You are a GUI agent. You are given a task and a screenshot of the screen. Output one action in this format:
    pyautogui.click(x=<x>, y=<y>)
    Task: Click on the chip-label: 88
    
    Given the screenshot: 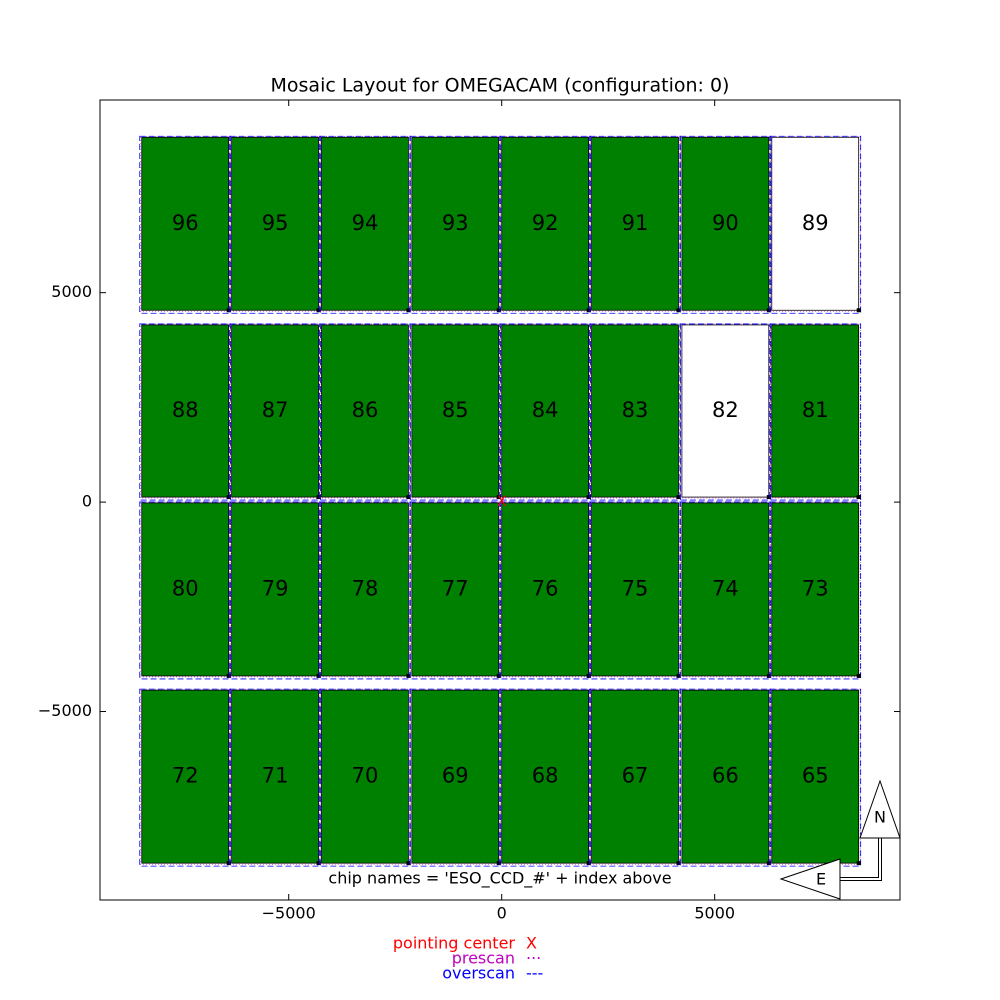 What is the action you would take?
    pyautogui.click(x=185, y=410)
    